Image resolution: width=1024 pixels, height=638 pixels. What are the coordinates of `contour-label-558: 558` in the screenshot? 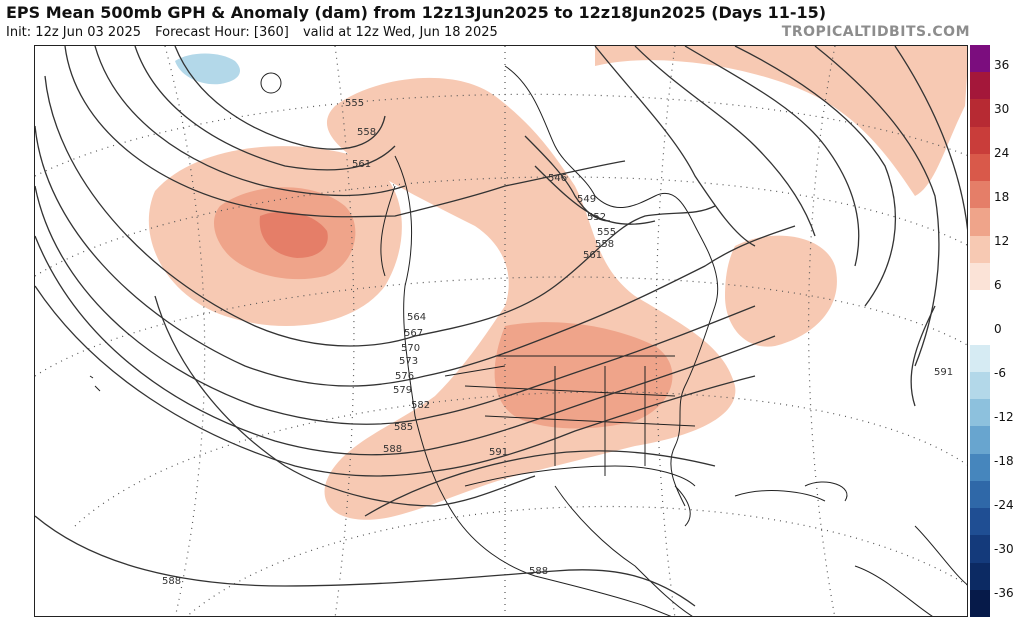 It's located at (604, 244).